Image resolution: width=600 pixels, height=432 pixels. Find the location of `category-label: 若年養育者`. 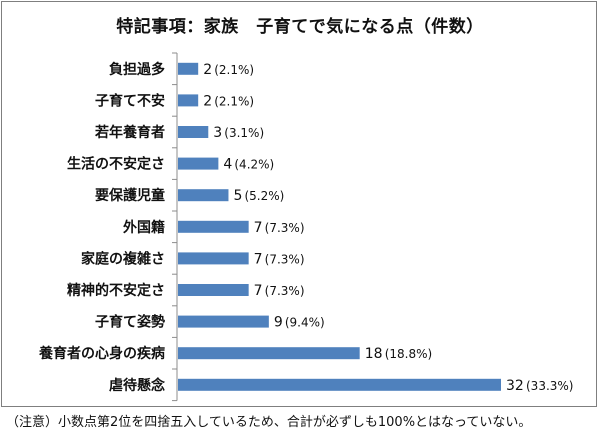

category-label: 若年養育者 is located at coordinates (129, 132).